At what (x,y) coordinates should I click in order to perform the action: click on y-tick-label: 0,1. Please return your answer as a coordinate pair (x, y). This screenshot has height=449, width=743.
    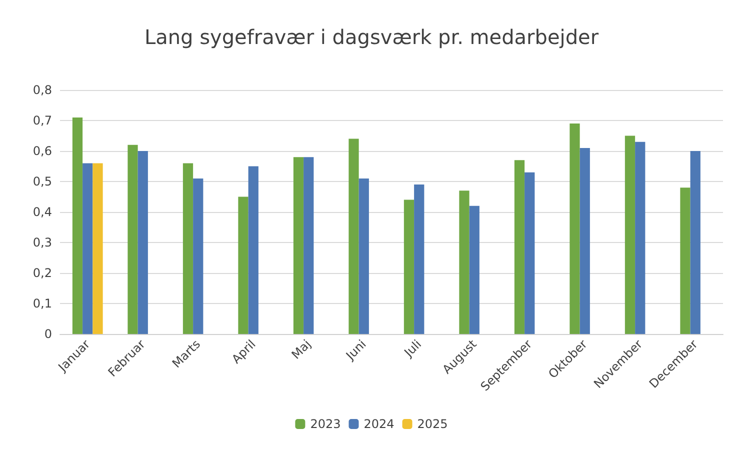
    Looking at the image, I should click on (42, 303).